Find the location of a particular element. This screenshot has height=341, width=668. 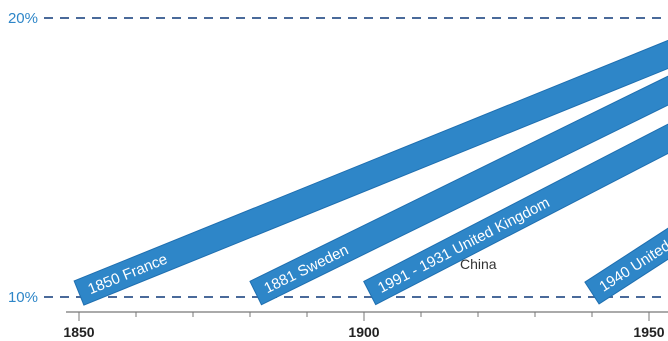

x-axis: 18501900195020002050 is located at coordinates (365, 325).